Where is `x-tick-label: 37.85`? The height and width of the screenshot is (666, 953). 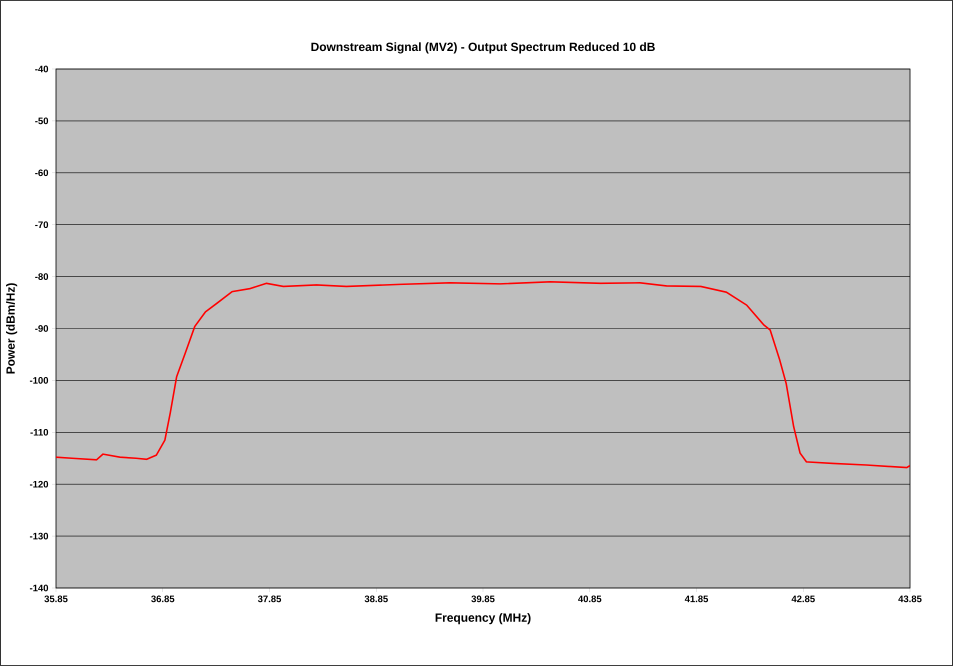 x-tick-label: 37.85 is located at coordinates (270, 599).